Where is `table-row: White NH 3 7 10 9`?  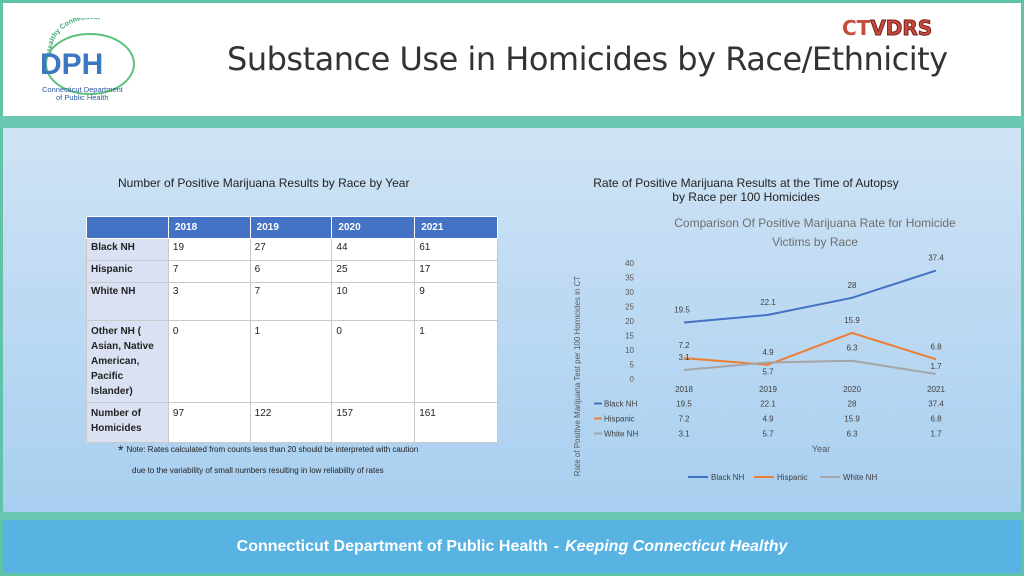
table-row: White NH 3 7 10 9 is located at coordinates (292, 301).